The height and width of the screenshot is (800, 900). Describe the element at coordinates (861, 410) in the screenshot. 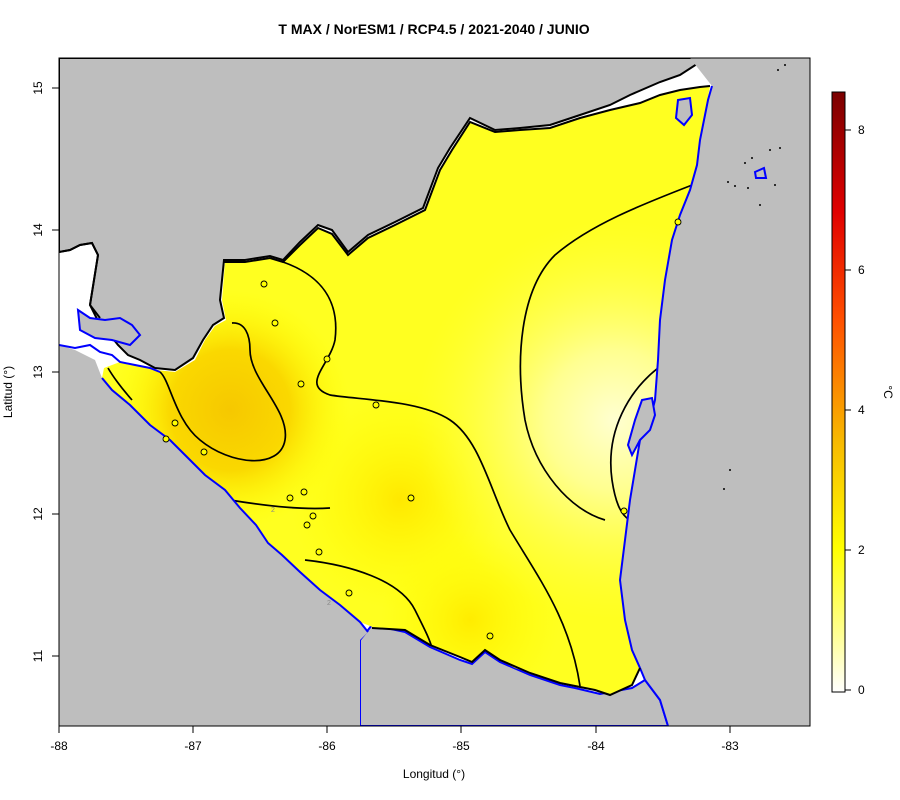

I see `legend-tick-label: 4` at that location.